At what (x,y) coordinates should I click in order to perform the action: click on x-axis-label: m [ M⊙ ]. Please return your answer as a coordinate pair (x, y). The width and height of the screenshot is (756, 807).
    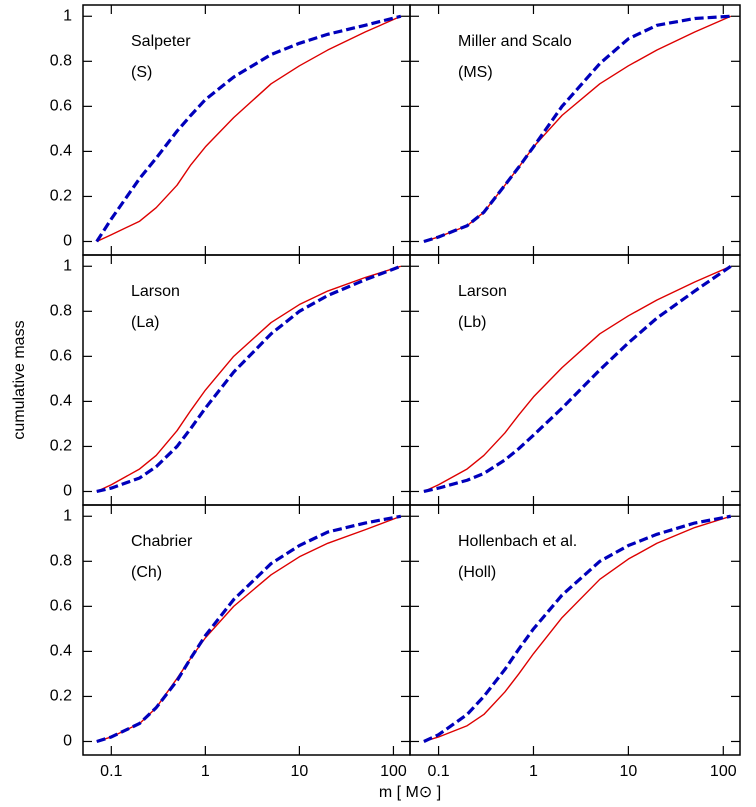
    Looking at the image, I should click on (410, 792).